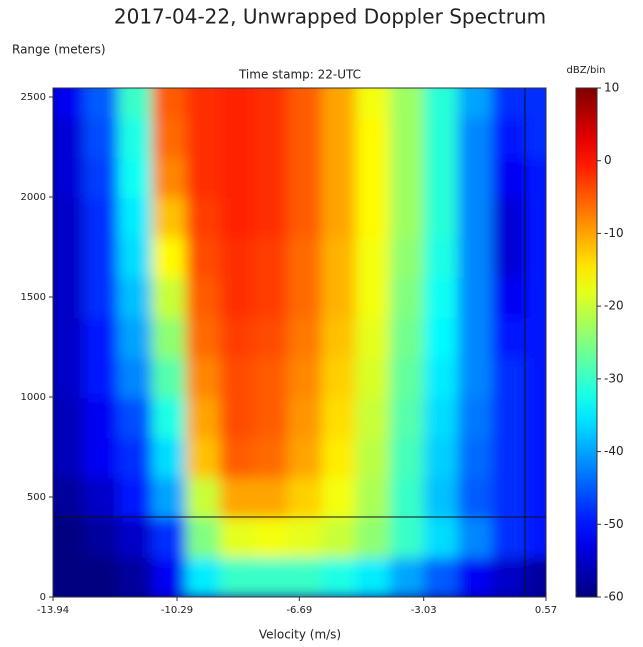  I want to click on y-tick-label: 1000, so click(33, 397).